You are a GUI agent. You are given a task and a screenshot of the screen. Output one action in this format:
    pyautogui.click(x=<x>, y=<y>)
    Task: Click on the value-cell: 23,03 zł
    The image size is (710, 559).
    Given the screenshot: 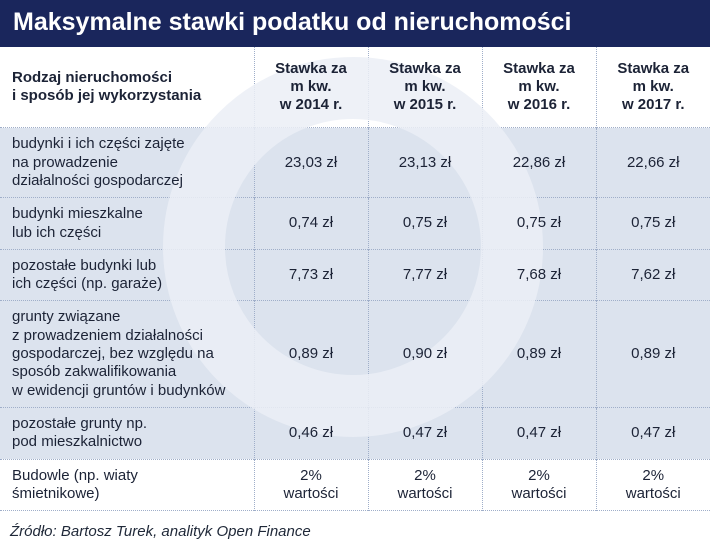 What is the action you would take?
    pyautogui.click(x=310, y=162)
    